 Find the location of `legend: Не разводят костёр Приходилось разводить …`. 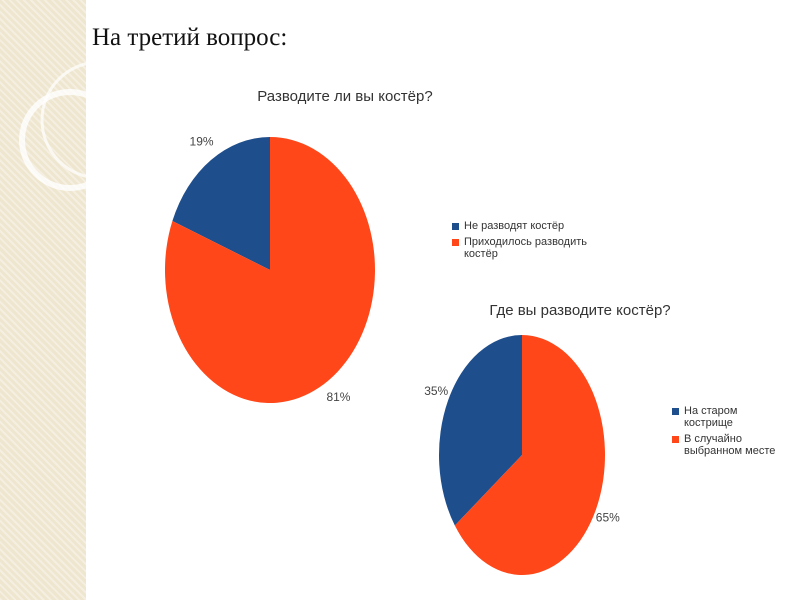

legend: Не разводят костёр Приходилось разводить … is located at coordinates (522, 242).